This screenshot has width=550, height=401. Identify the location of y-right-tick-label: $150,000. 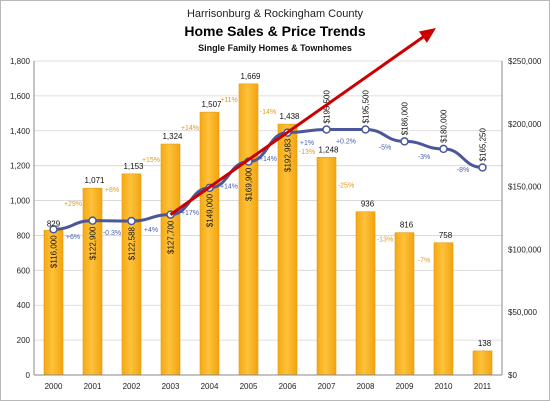
(525, 187).